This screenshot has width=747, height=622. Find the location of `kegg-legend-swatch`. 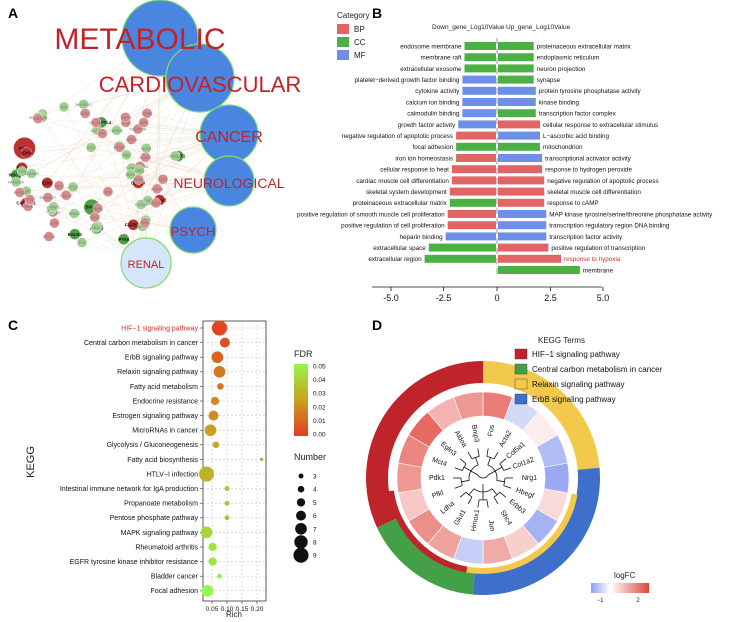

kegg-legend-swatch is located at coordinates (521, 369).